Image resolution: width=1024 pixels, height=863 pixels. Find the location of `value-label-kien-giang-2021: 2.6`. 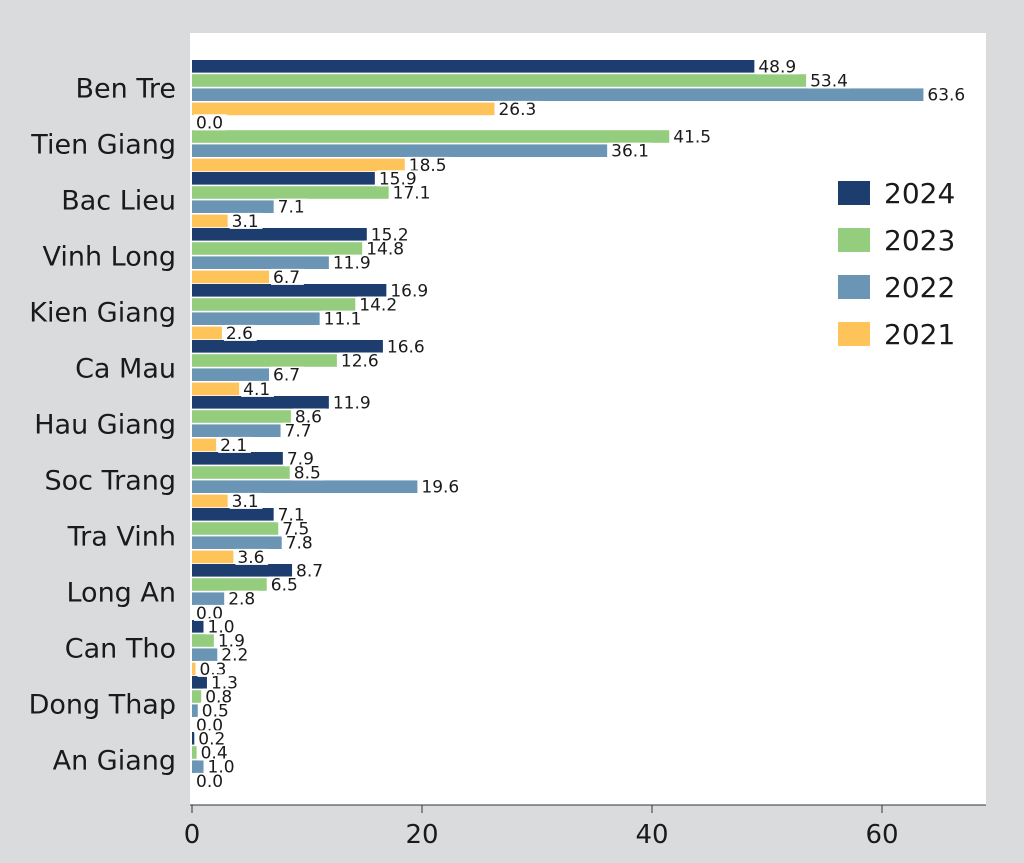

value-label-kien-giang-2021: 2.6 is located at coordinates (239, 334).